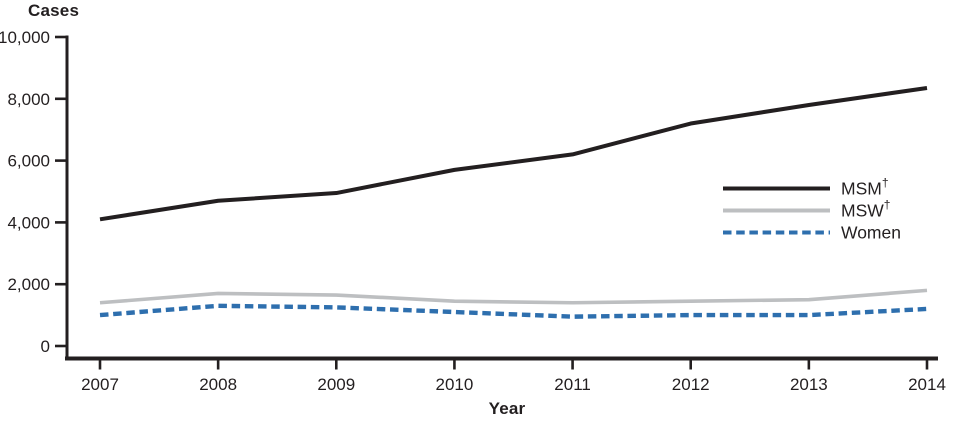 Image resolution: width=960 pixels, height=425 pixels. Describe the element at coordinates (28, 222) in the screenshot. I see `y-tick-label: 4,000` at that location.